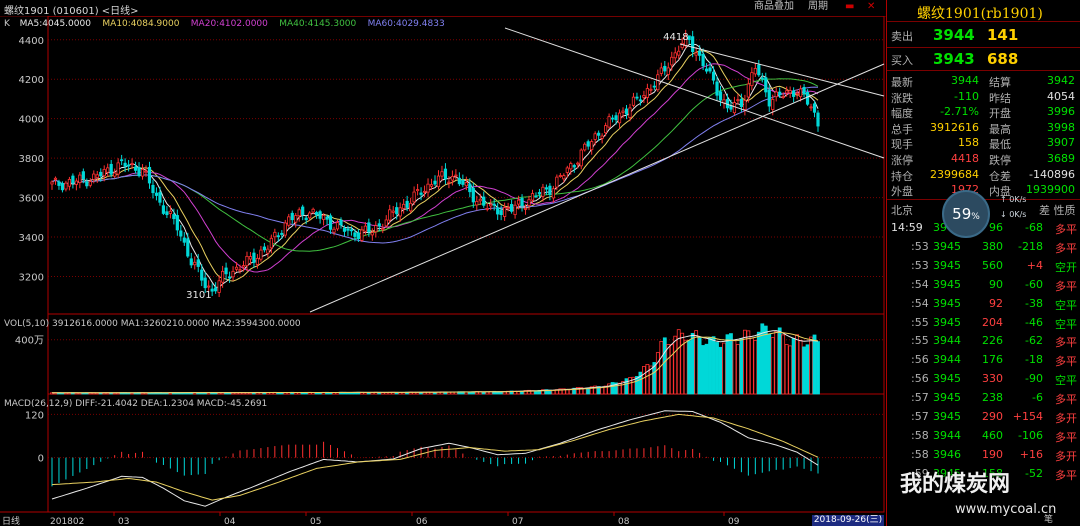  Describe the element at coordinates (983, 112) in the screenshot. I see `stat-row: 幅度 -2.71% 开盘 3996` at that location.